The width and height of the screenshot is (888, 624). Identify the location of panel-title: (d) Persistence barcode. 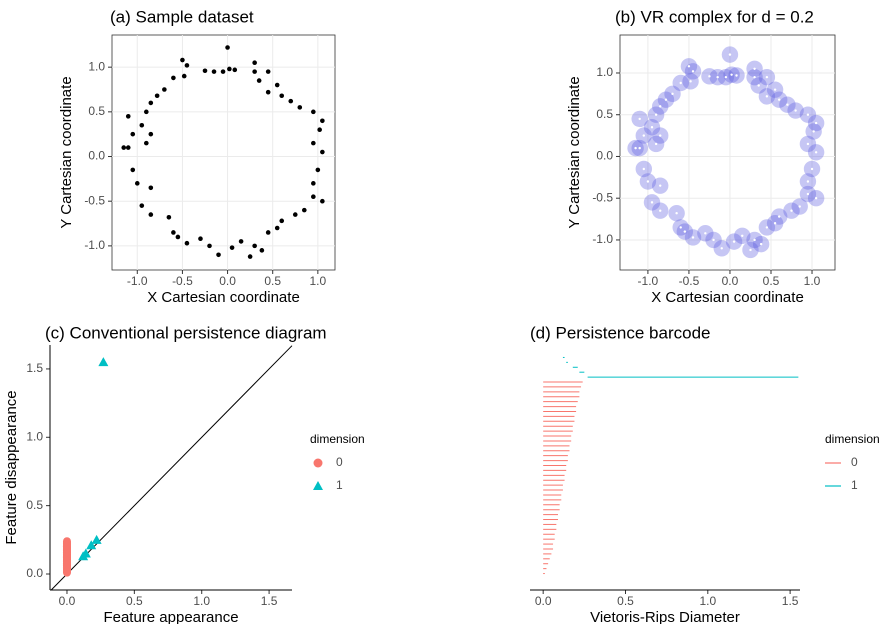
(620, 332).